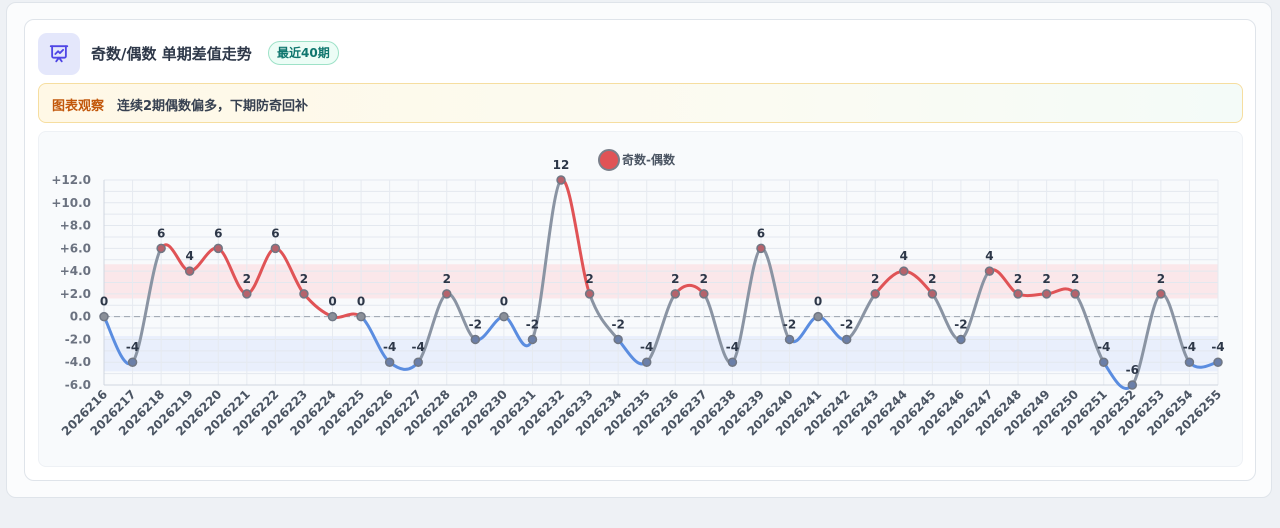  Describe the element at coordinates (78, 106) in the screenshot. I see `insight-tag: 图表观察` at that location.